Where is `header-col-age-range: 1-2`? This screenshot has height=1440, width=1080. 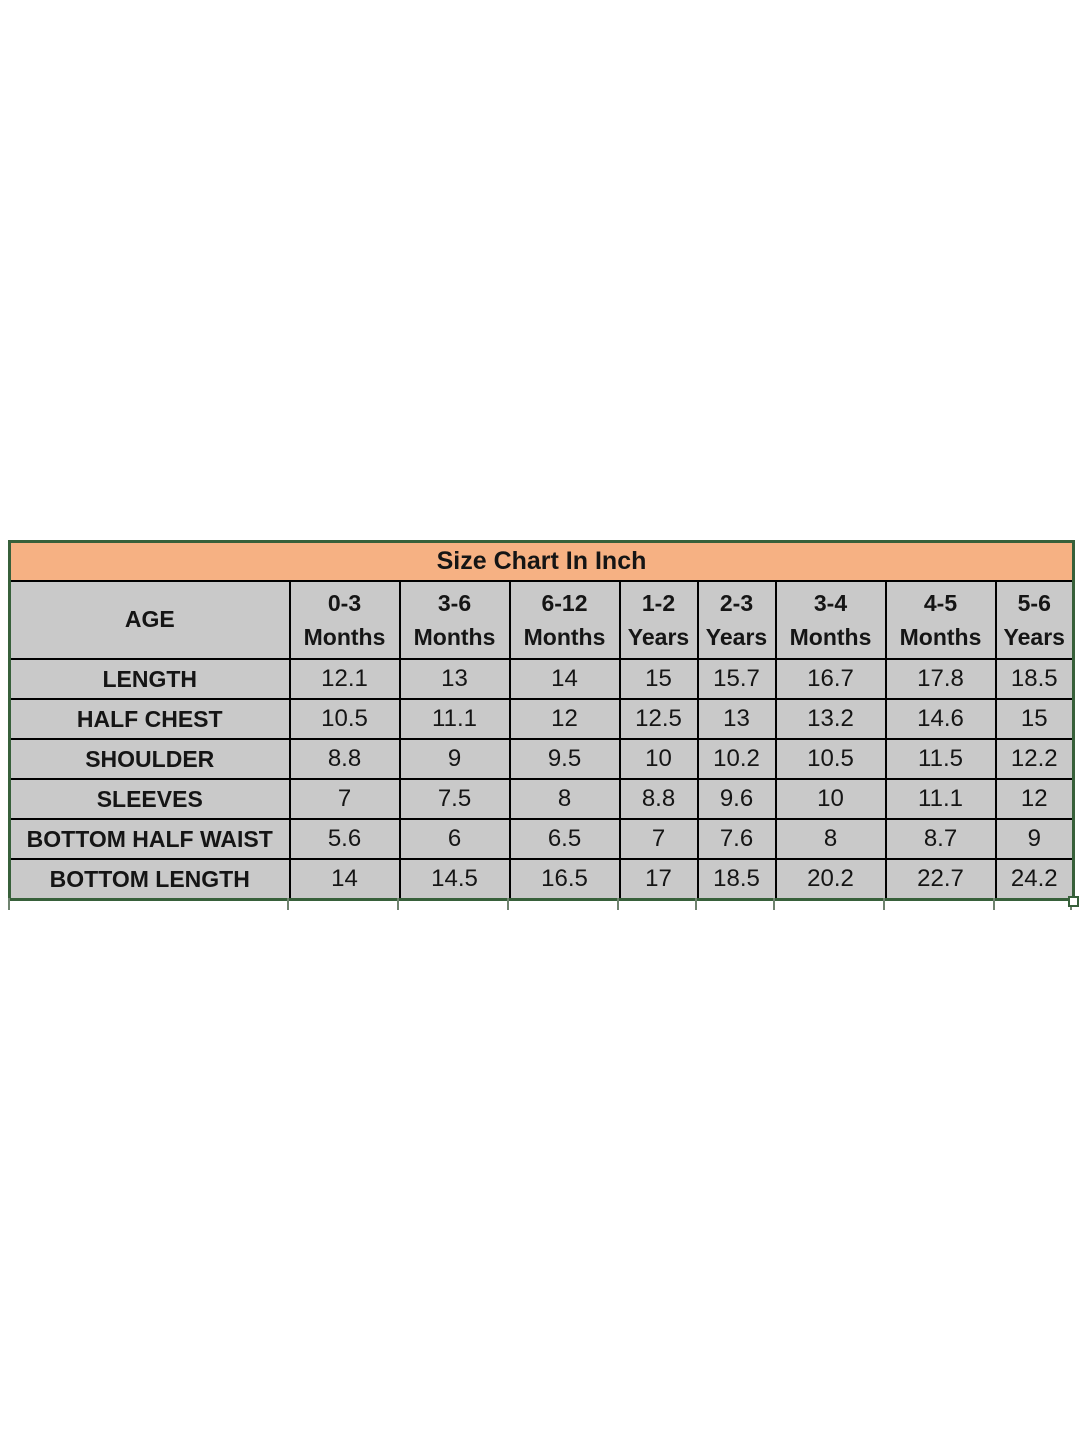
header-col-age-range: 1-2 is located at coordinates (658, 602).